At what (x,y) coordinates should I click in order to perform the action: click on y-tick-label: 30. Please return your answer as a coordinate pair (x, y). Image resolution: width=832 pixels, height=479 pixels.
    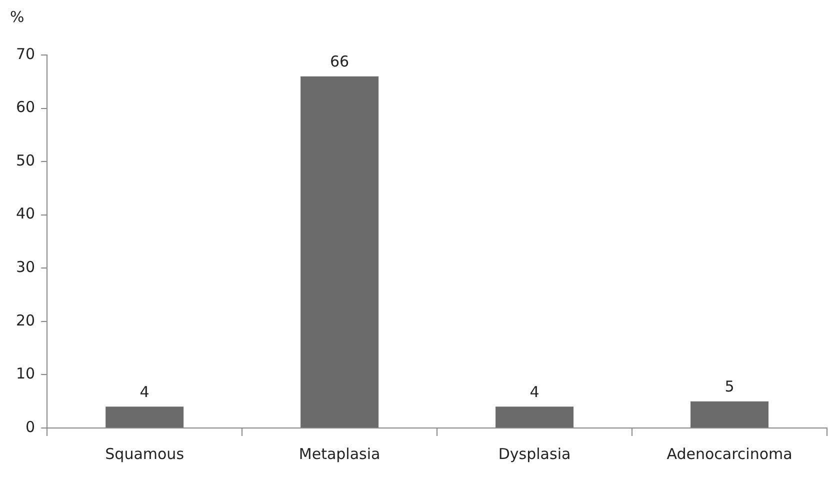
    Looking at the image, I should click on (26, 267).